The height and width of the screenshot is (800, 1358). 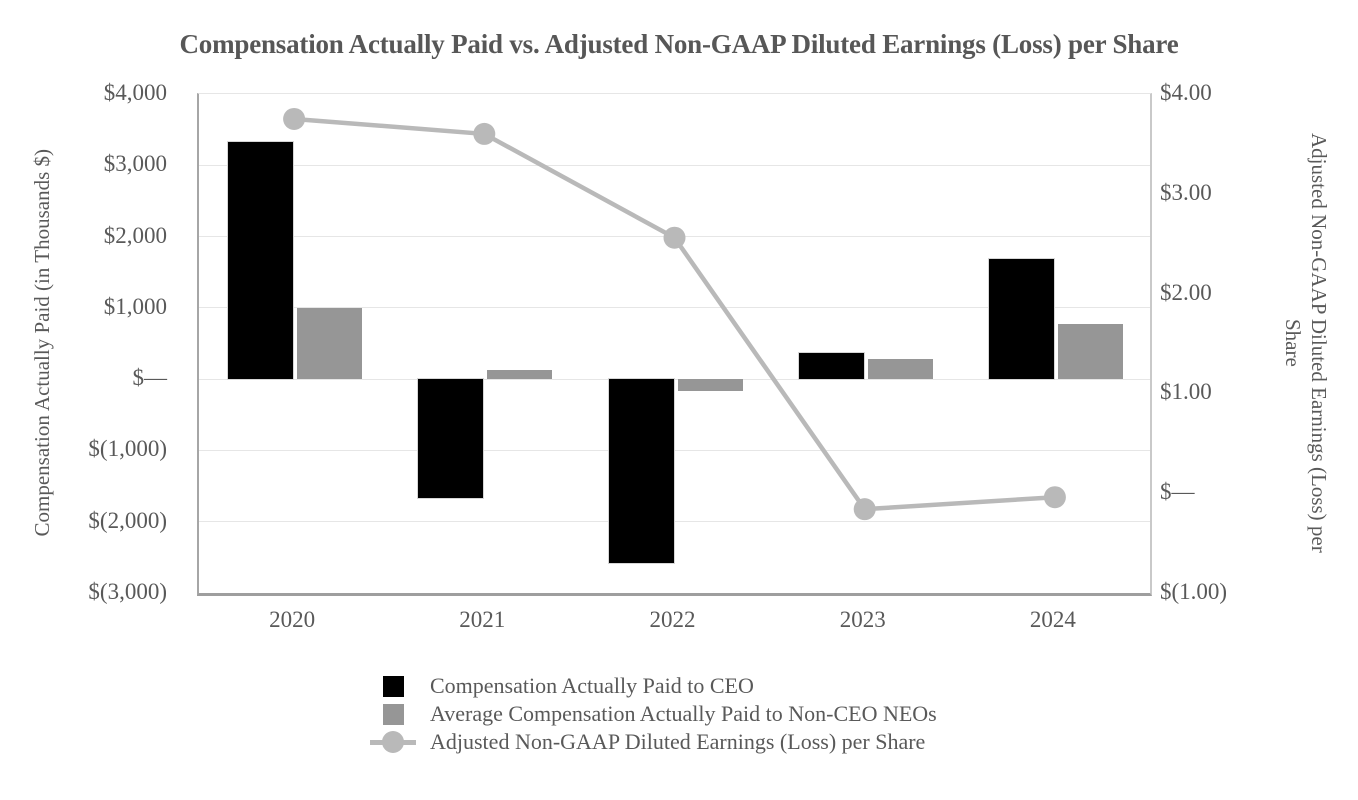 I want to click on eps-marker-2020, so click(x=294, y=118).